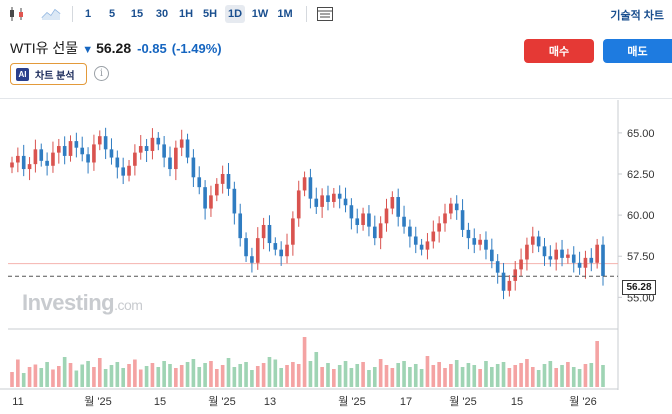 The width and height of the screenshot is (672, 414). Describe the element at coordinates (22, 74) in the screenshot. I see `ai-badge-icon: AI` at that location.